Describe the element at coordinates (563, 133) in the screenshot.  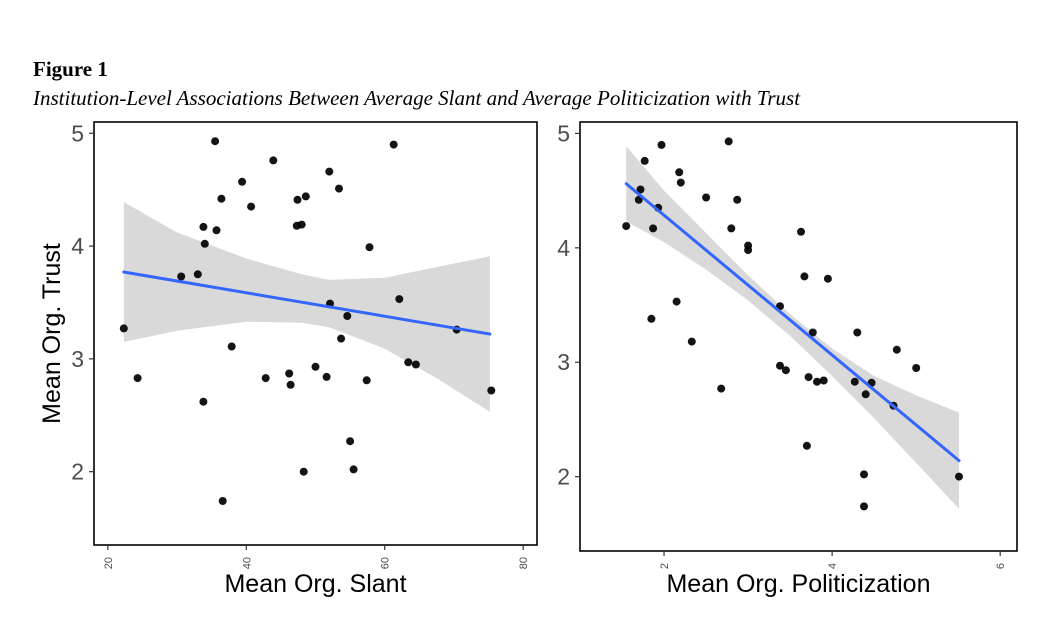
I see `panel-2-y-tick-label: 5` at that location.